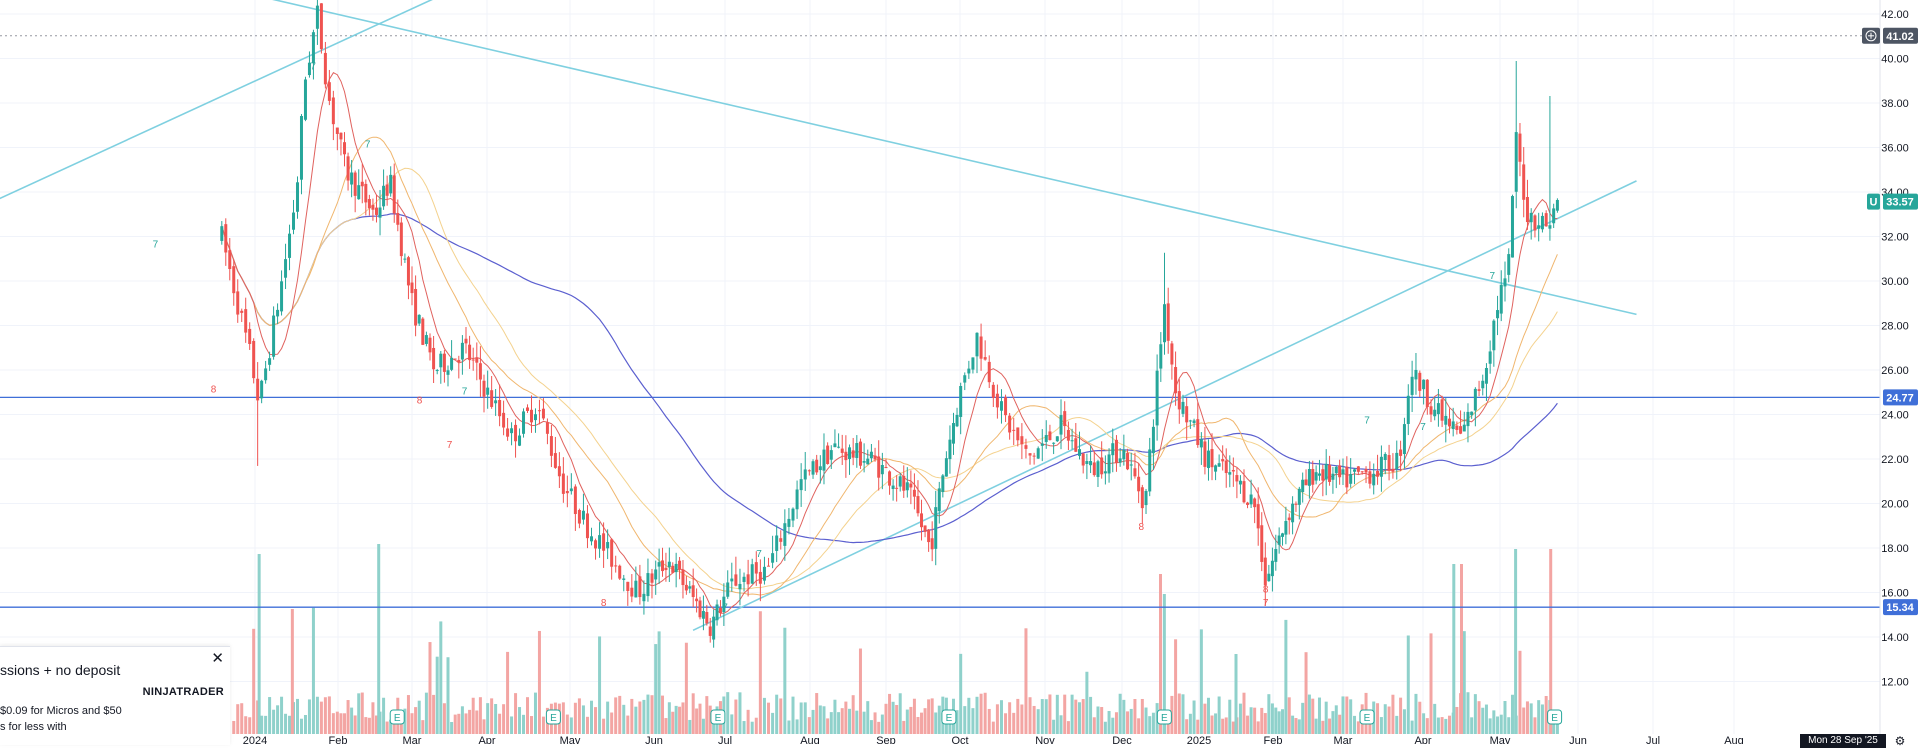  Describe the element at coordinates (183, 692) in the screenshot. I see `ad-brand-logo: NINJATRADER` at that location.